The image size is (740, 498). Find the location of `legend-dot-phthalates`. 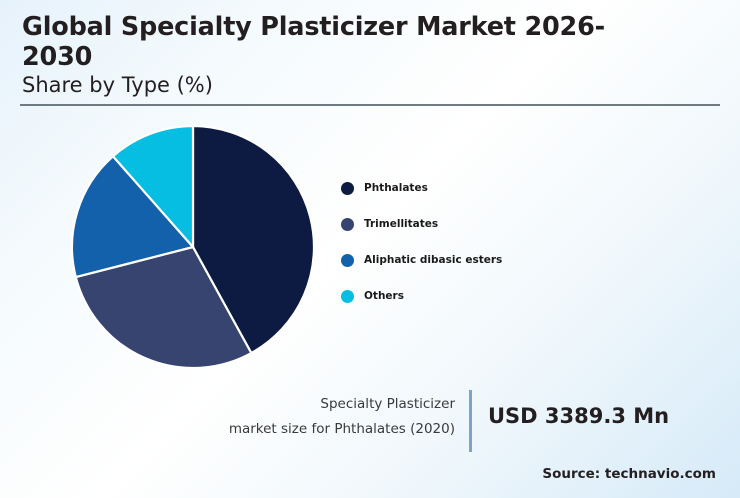

legend-dot-phthalates is located at coordinates (347, 188).